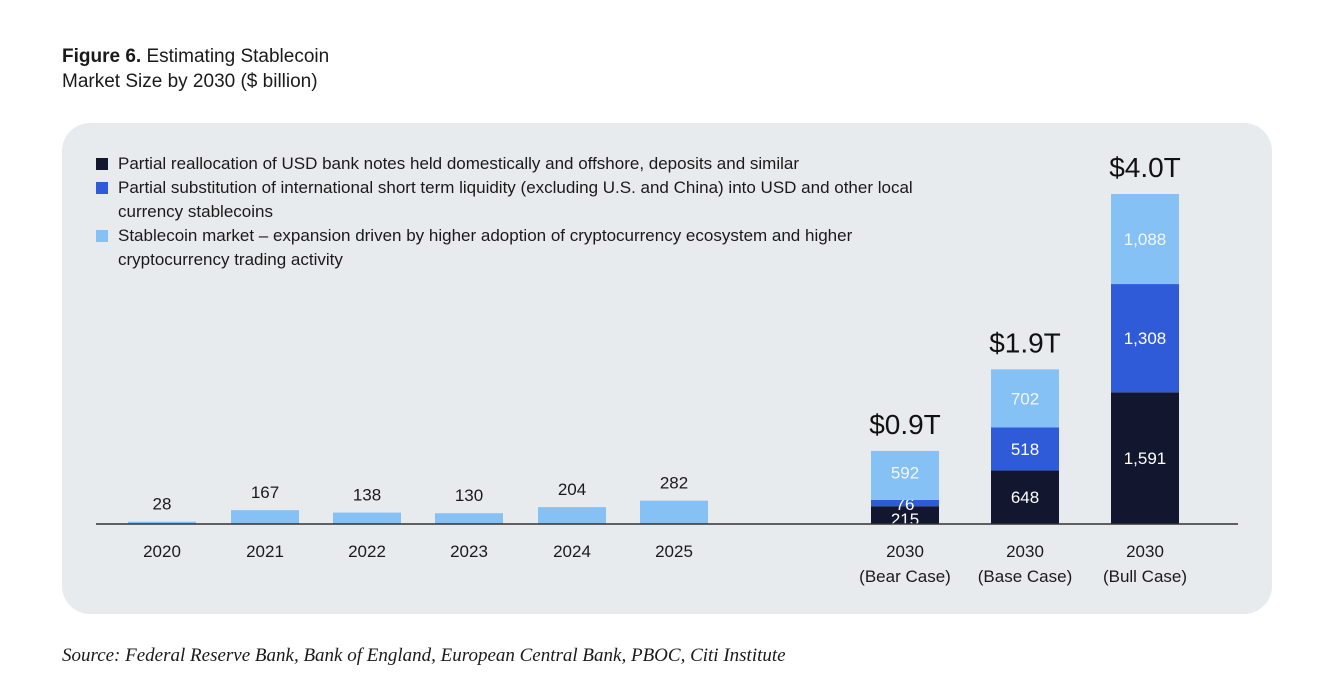 Image resolution: width=1324 pixels, height=700 pixels. Describe the element at coordinates (102, 56) in the screenshot. I see `figure-number: Figure 6.` at that location.